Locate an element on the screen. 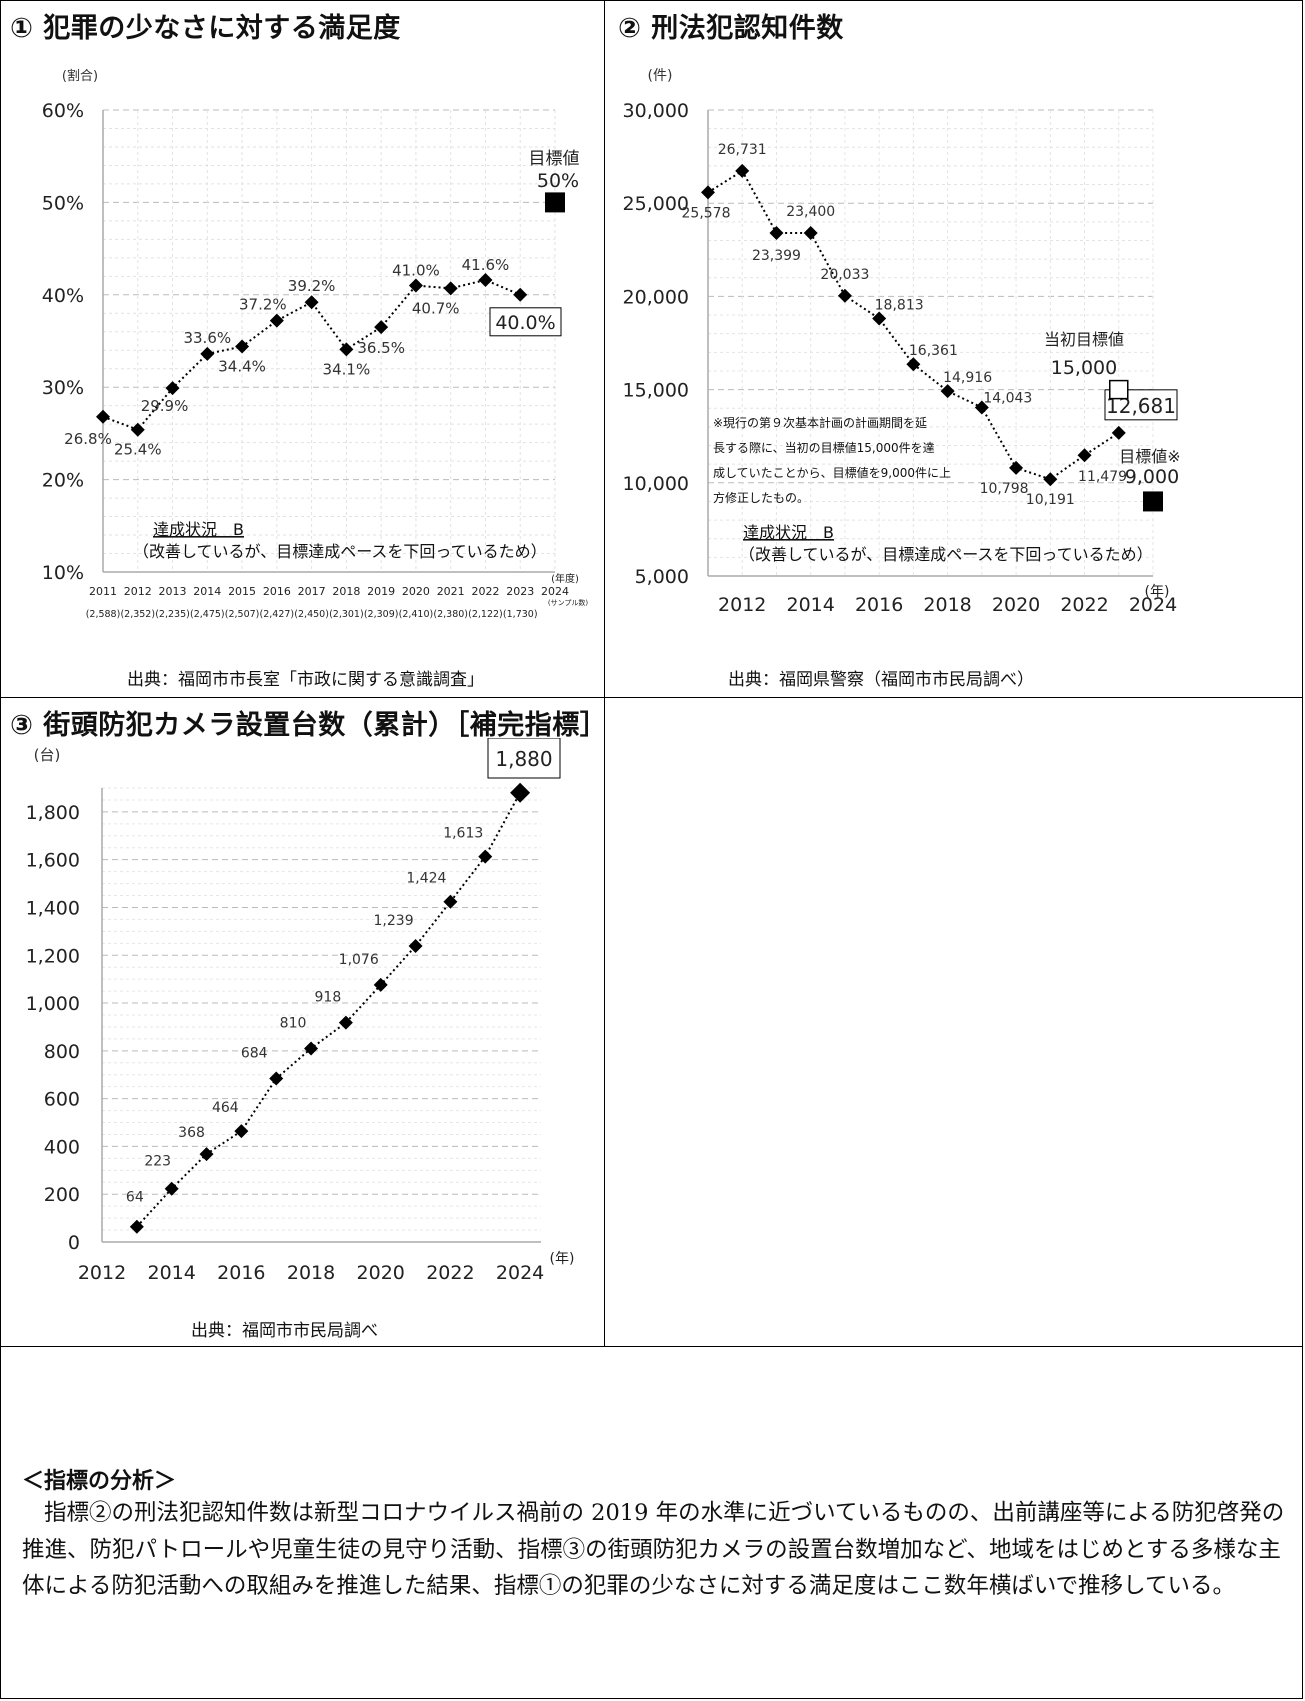 The image size is (1305, 1701). y-tick-label: 1,200 is located at coordinates (53, 956).